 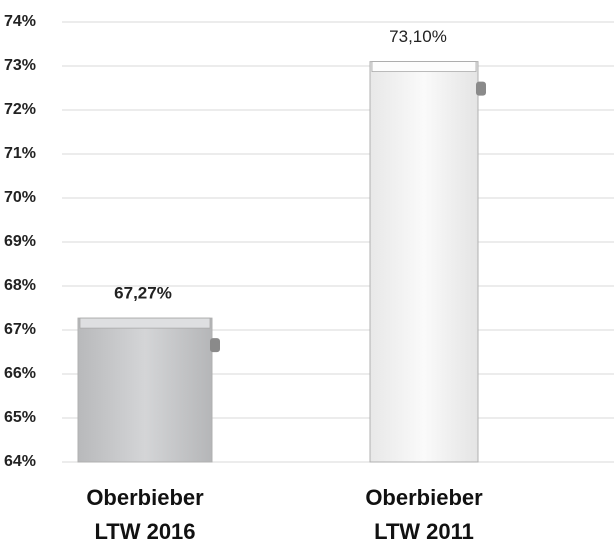 I want to click on y-tick-label: 69%, so click(x=20, y=241).